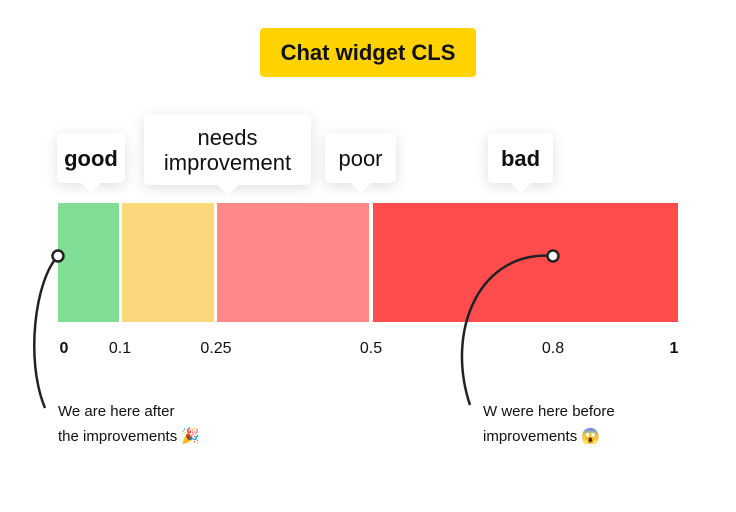 This screenshot has width=736, height=512. I want to click on zone-poor, so click(293, 262).